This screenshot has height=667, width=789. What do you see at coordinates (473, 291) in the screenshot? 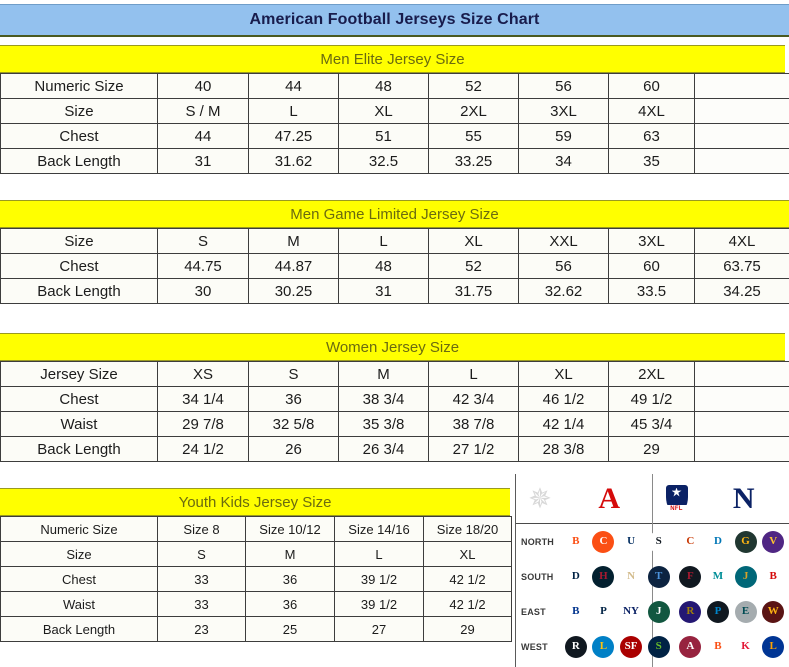
I see `cell: 31.75` at bounding box center [473, 291].